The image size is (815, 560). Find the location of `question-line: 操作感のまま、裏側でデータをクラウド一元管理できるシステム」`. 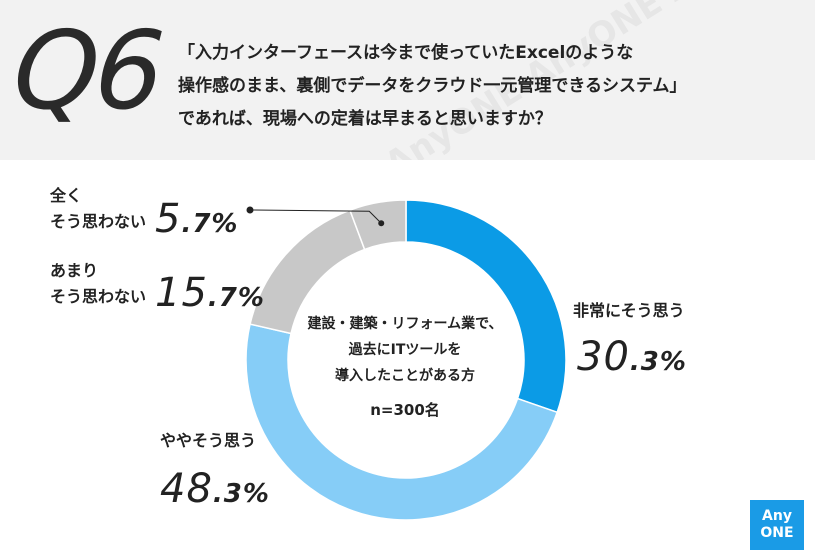

question-line: 操作感のまま、裏側でデータをクラウド一元管理できるシステム」 is located at coordinates (432, 86).